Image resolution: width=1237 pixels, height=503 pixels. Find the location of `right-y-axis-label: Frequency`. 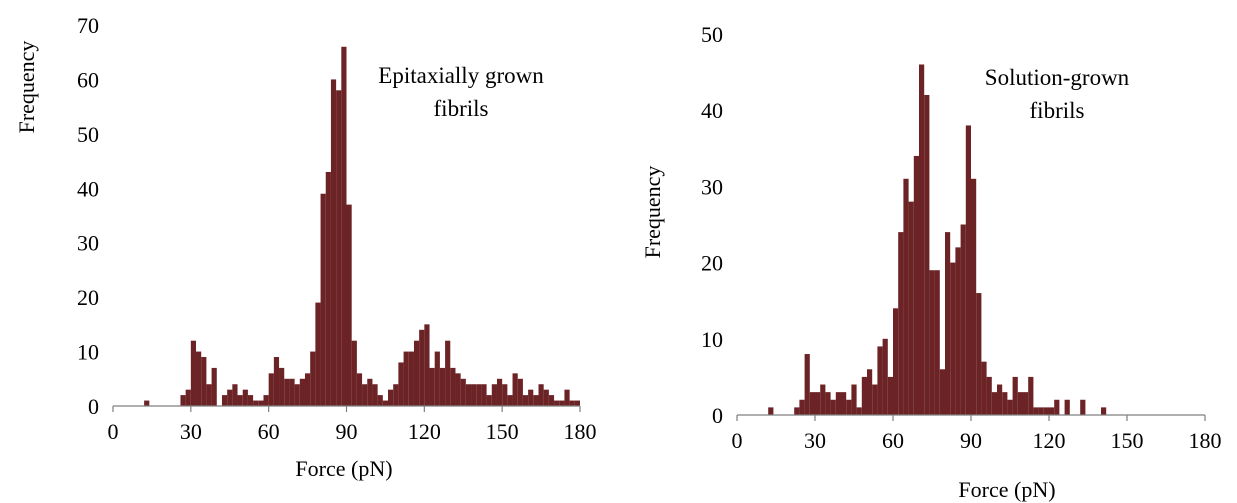

right-y-axis-label: Frequency is located at coordinates (652, 212).